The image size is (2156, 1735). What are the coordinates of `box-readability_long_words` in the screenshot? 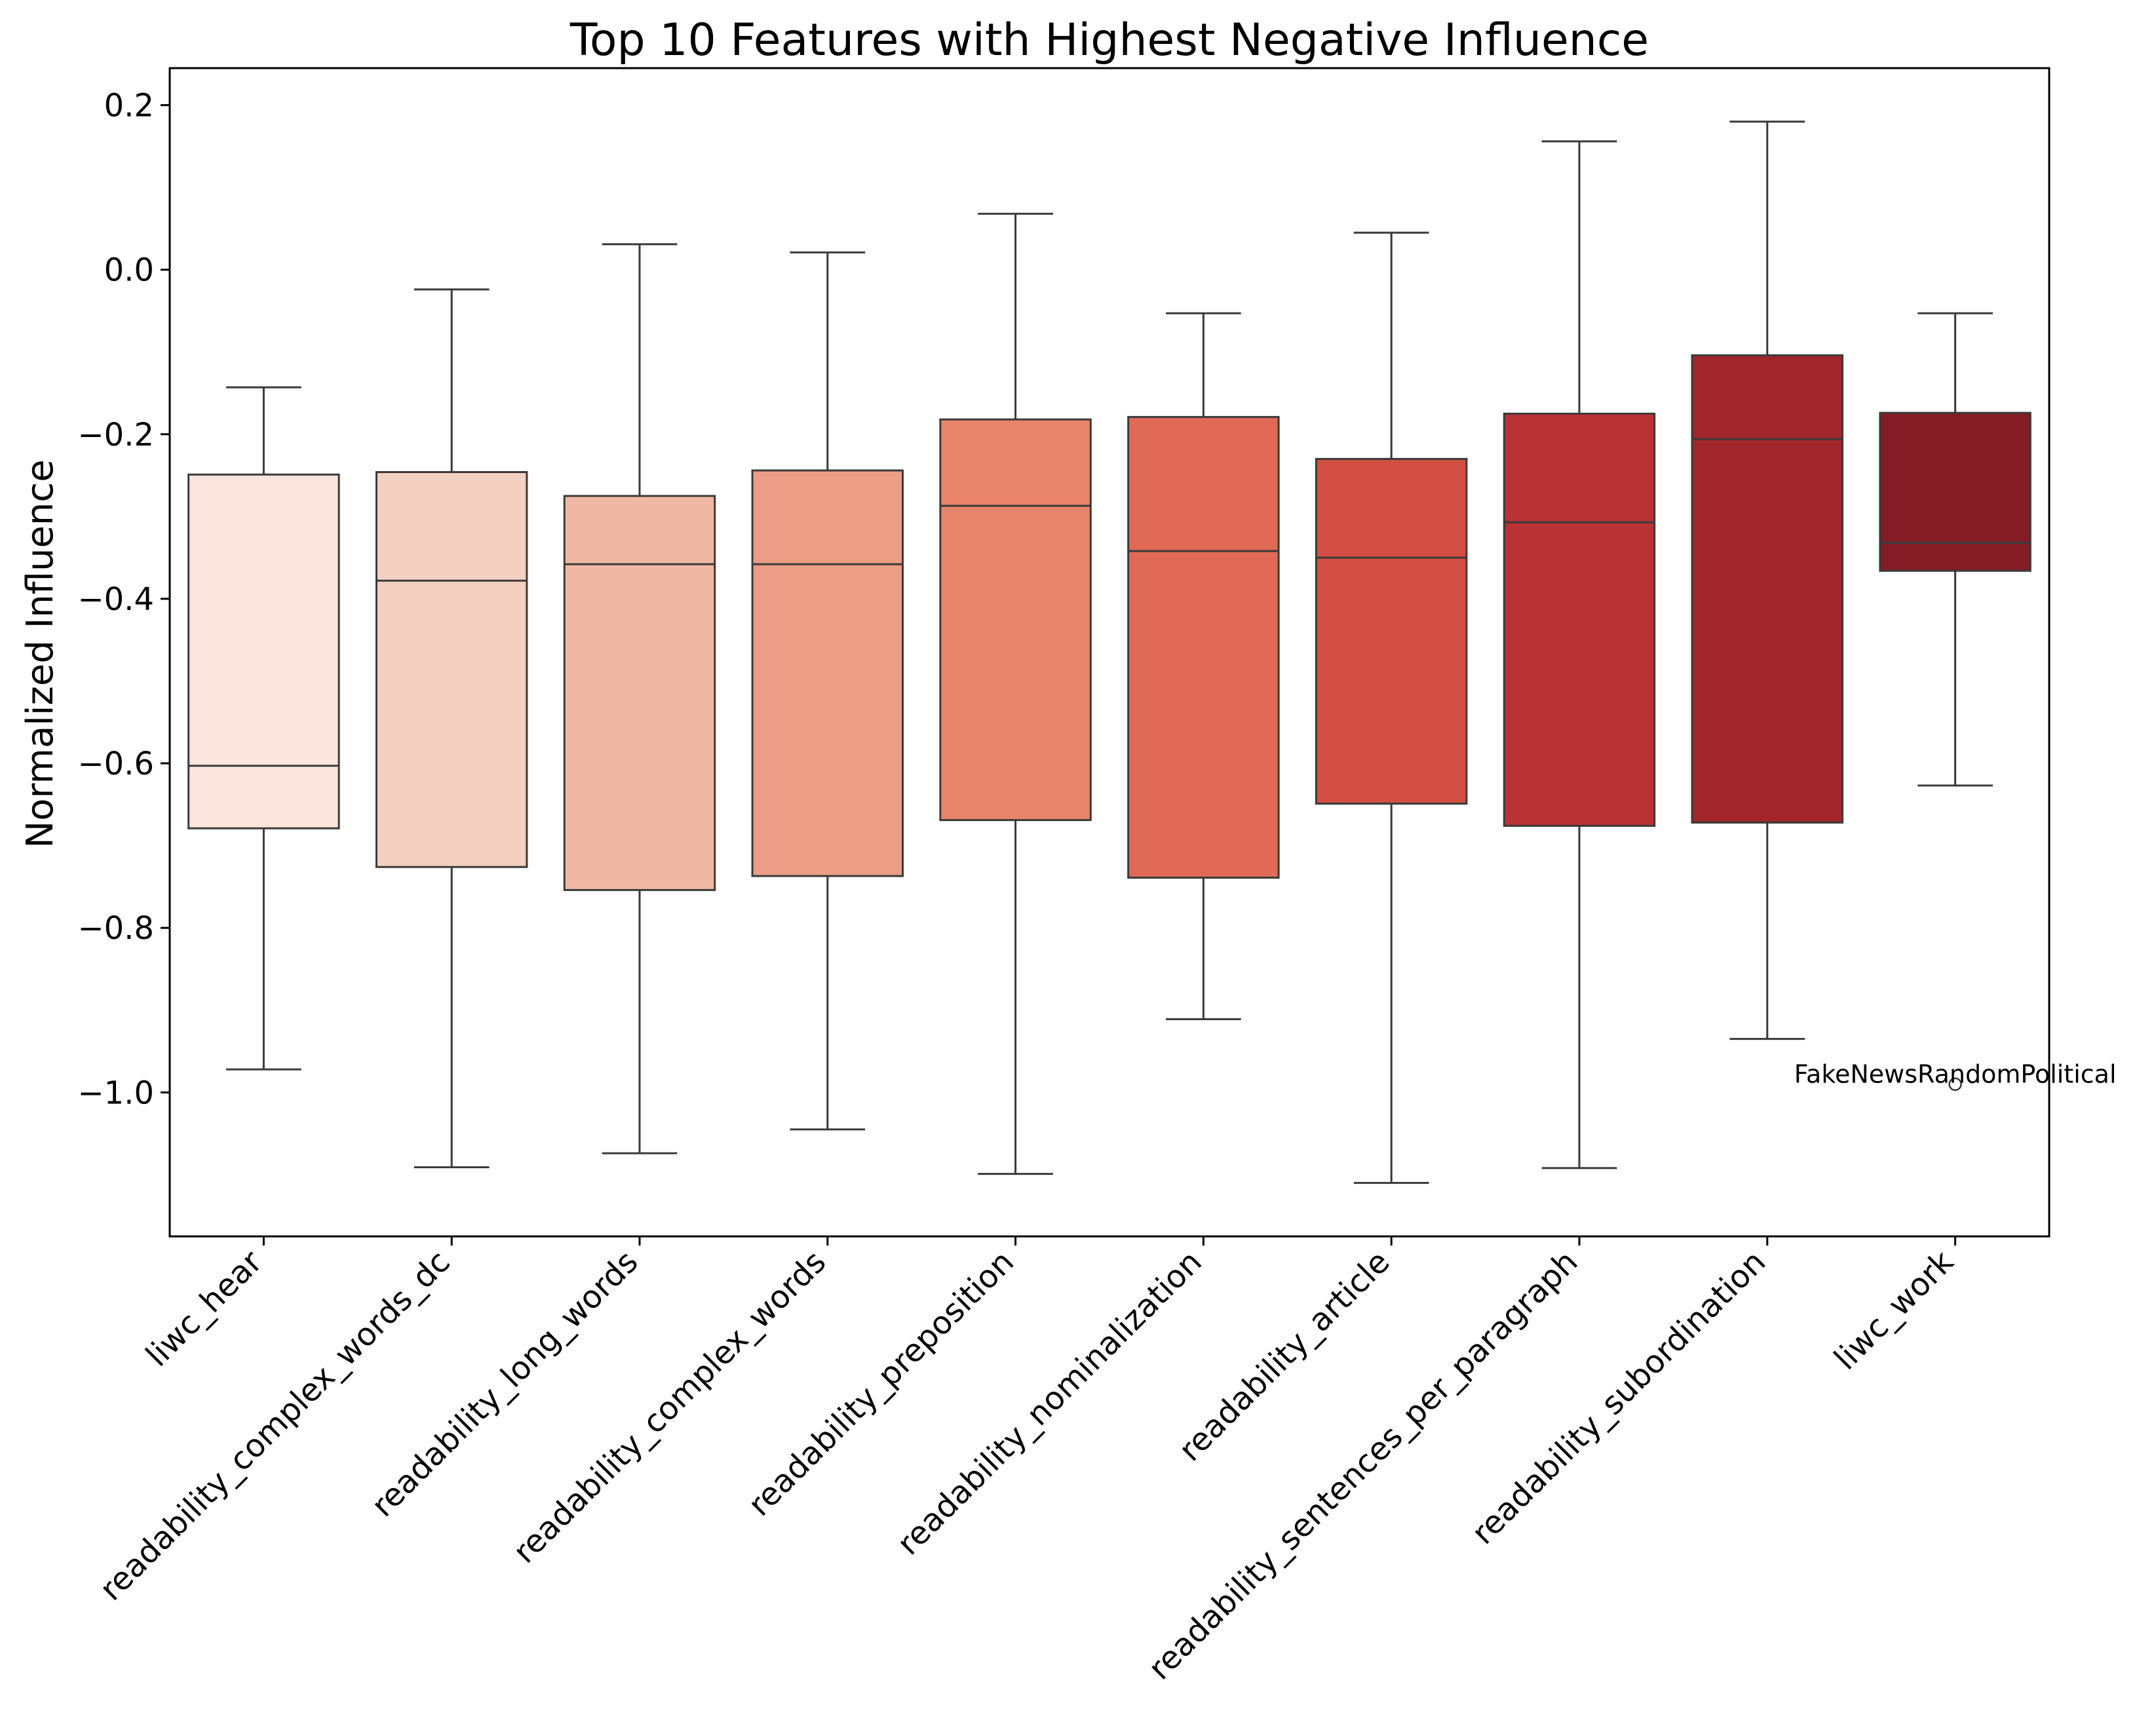 It's located at (639, 698).